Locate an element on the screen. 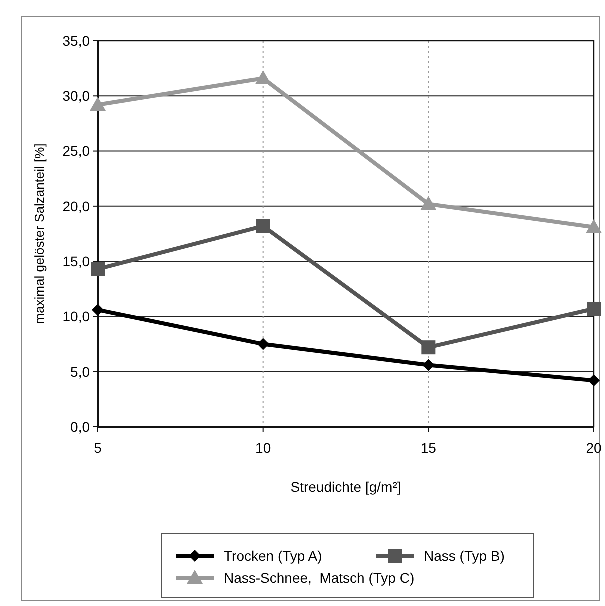 The height and width of the screenshot is (606, 605). x-tick-label: 15 is located at coordinates (428, 448).